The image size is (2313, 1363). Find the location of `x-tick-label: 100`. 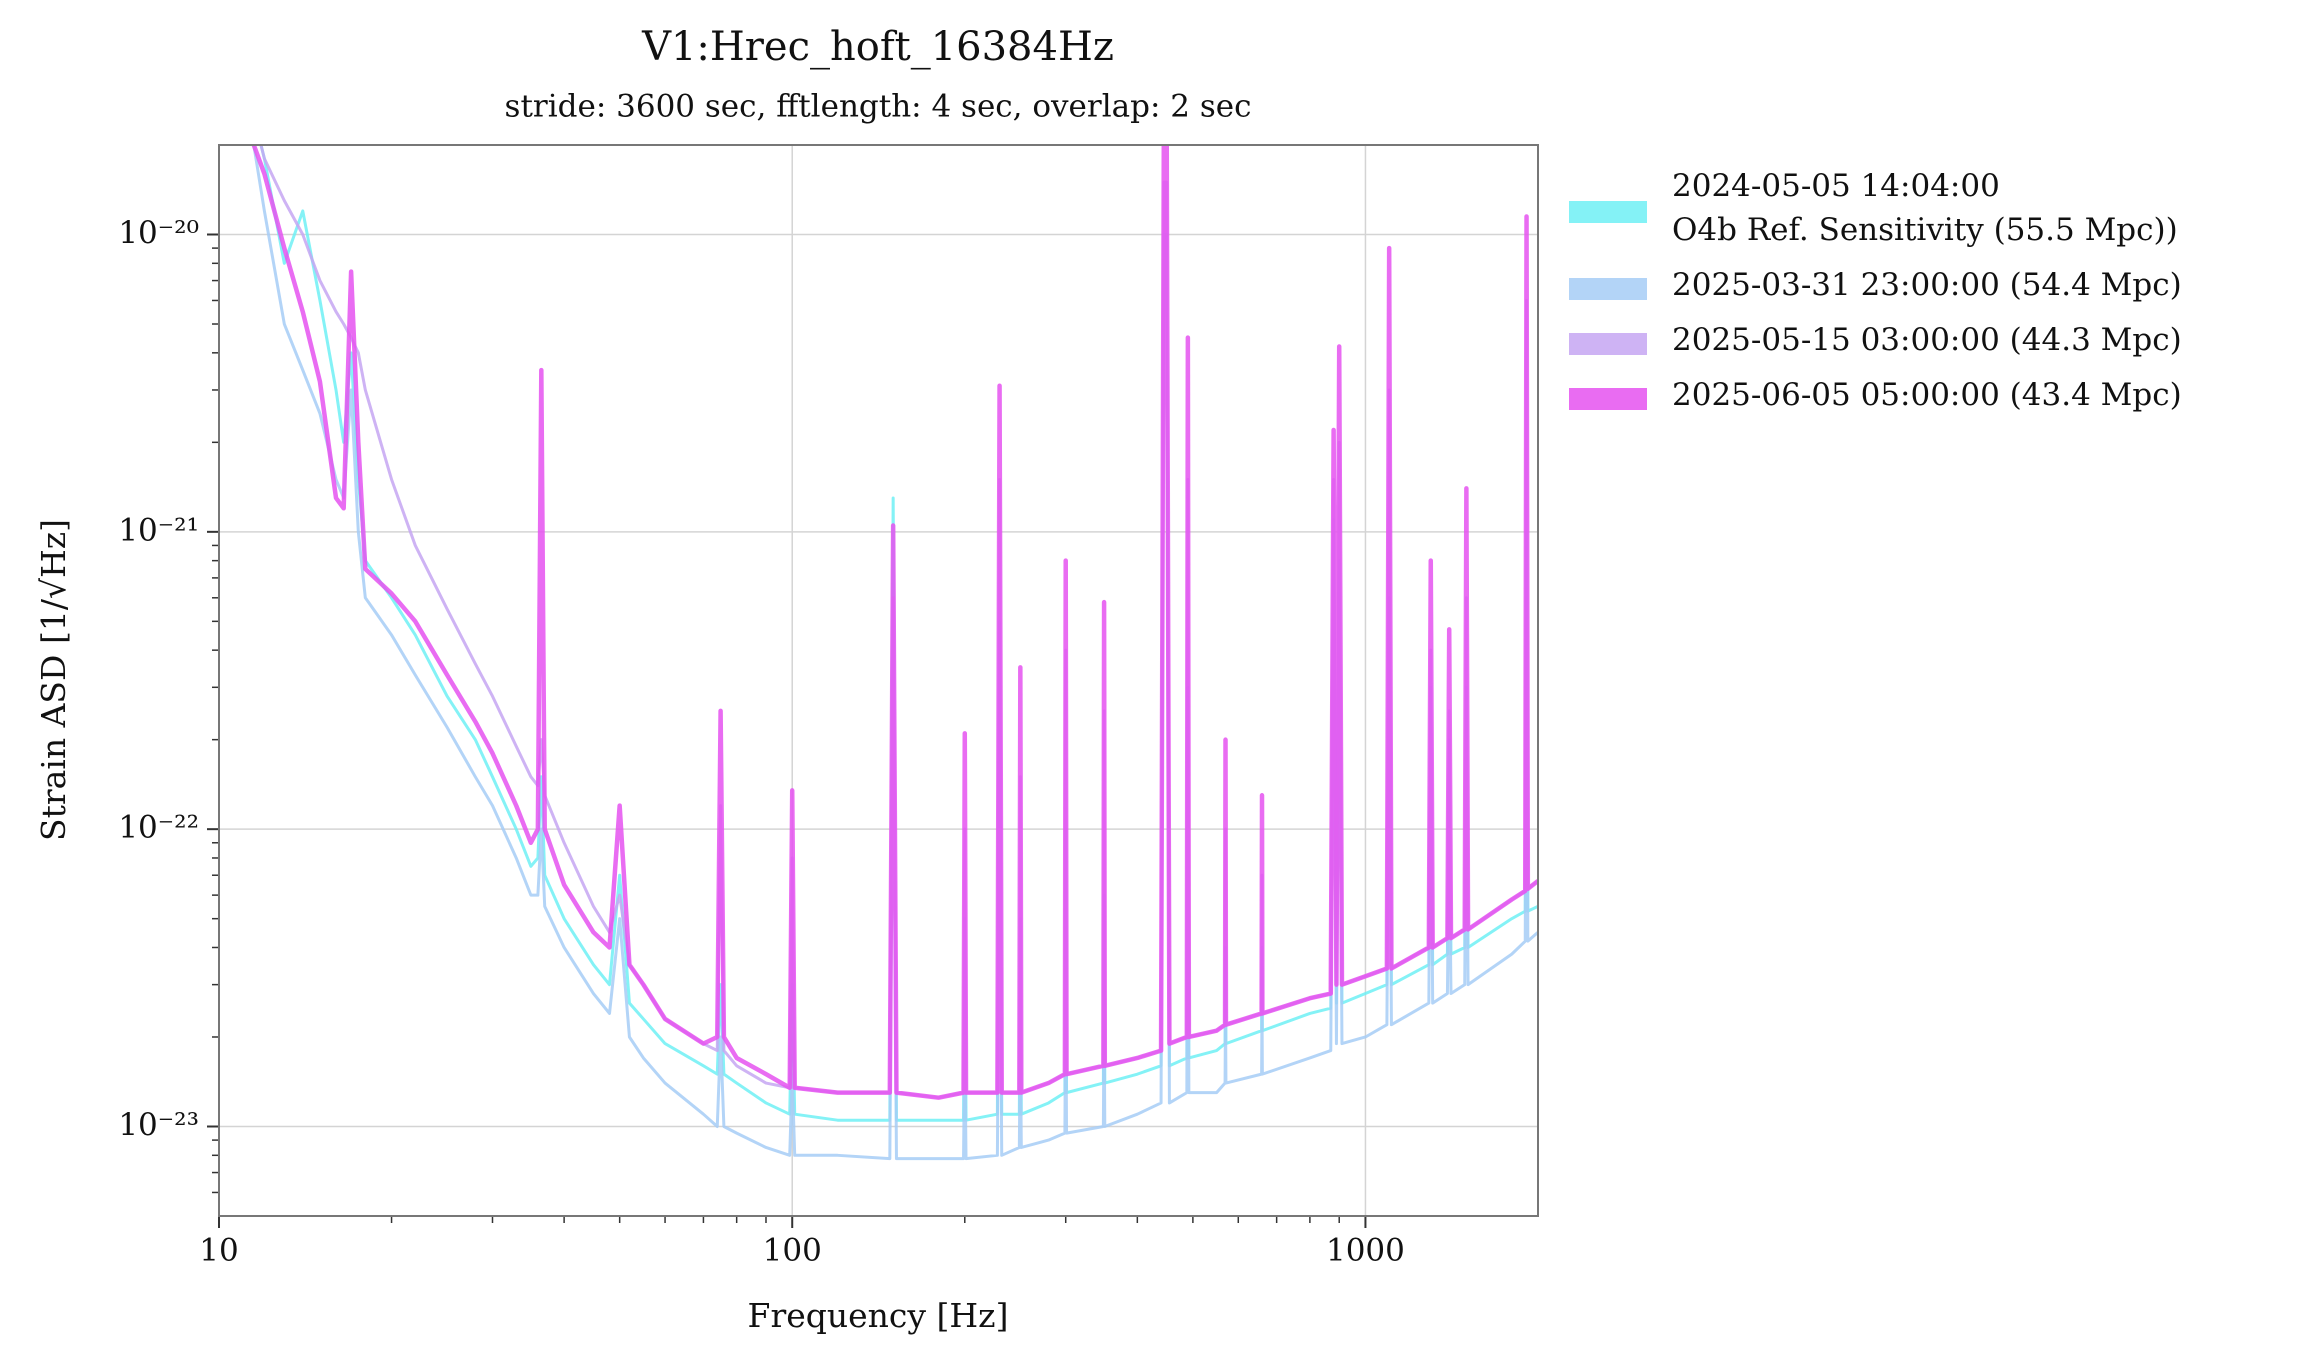

x-tick-label: 100 is located at coordinates (792, 1251).